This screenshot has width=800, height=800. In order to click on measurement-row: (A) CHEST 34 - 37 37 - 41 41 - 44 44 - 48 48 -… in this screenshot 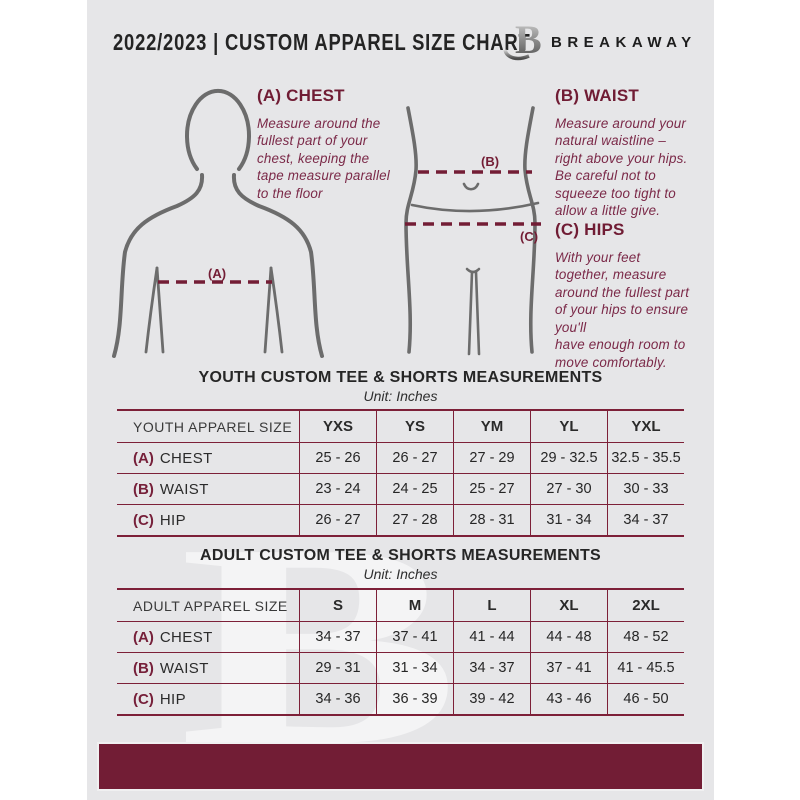, I will do `click(400, 637)`.